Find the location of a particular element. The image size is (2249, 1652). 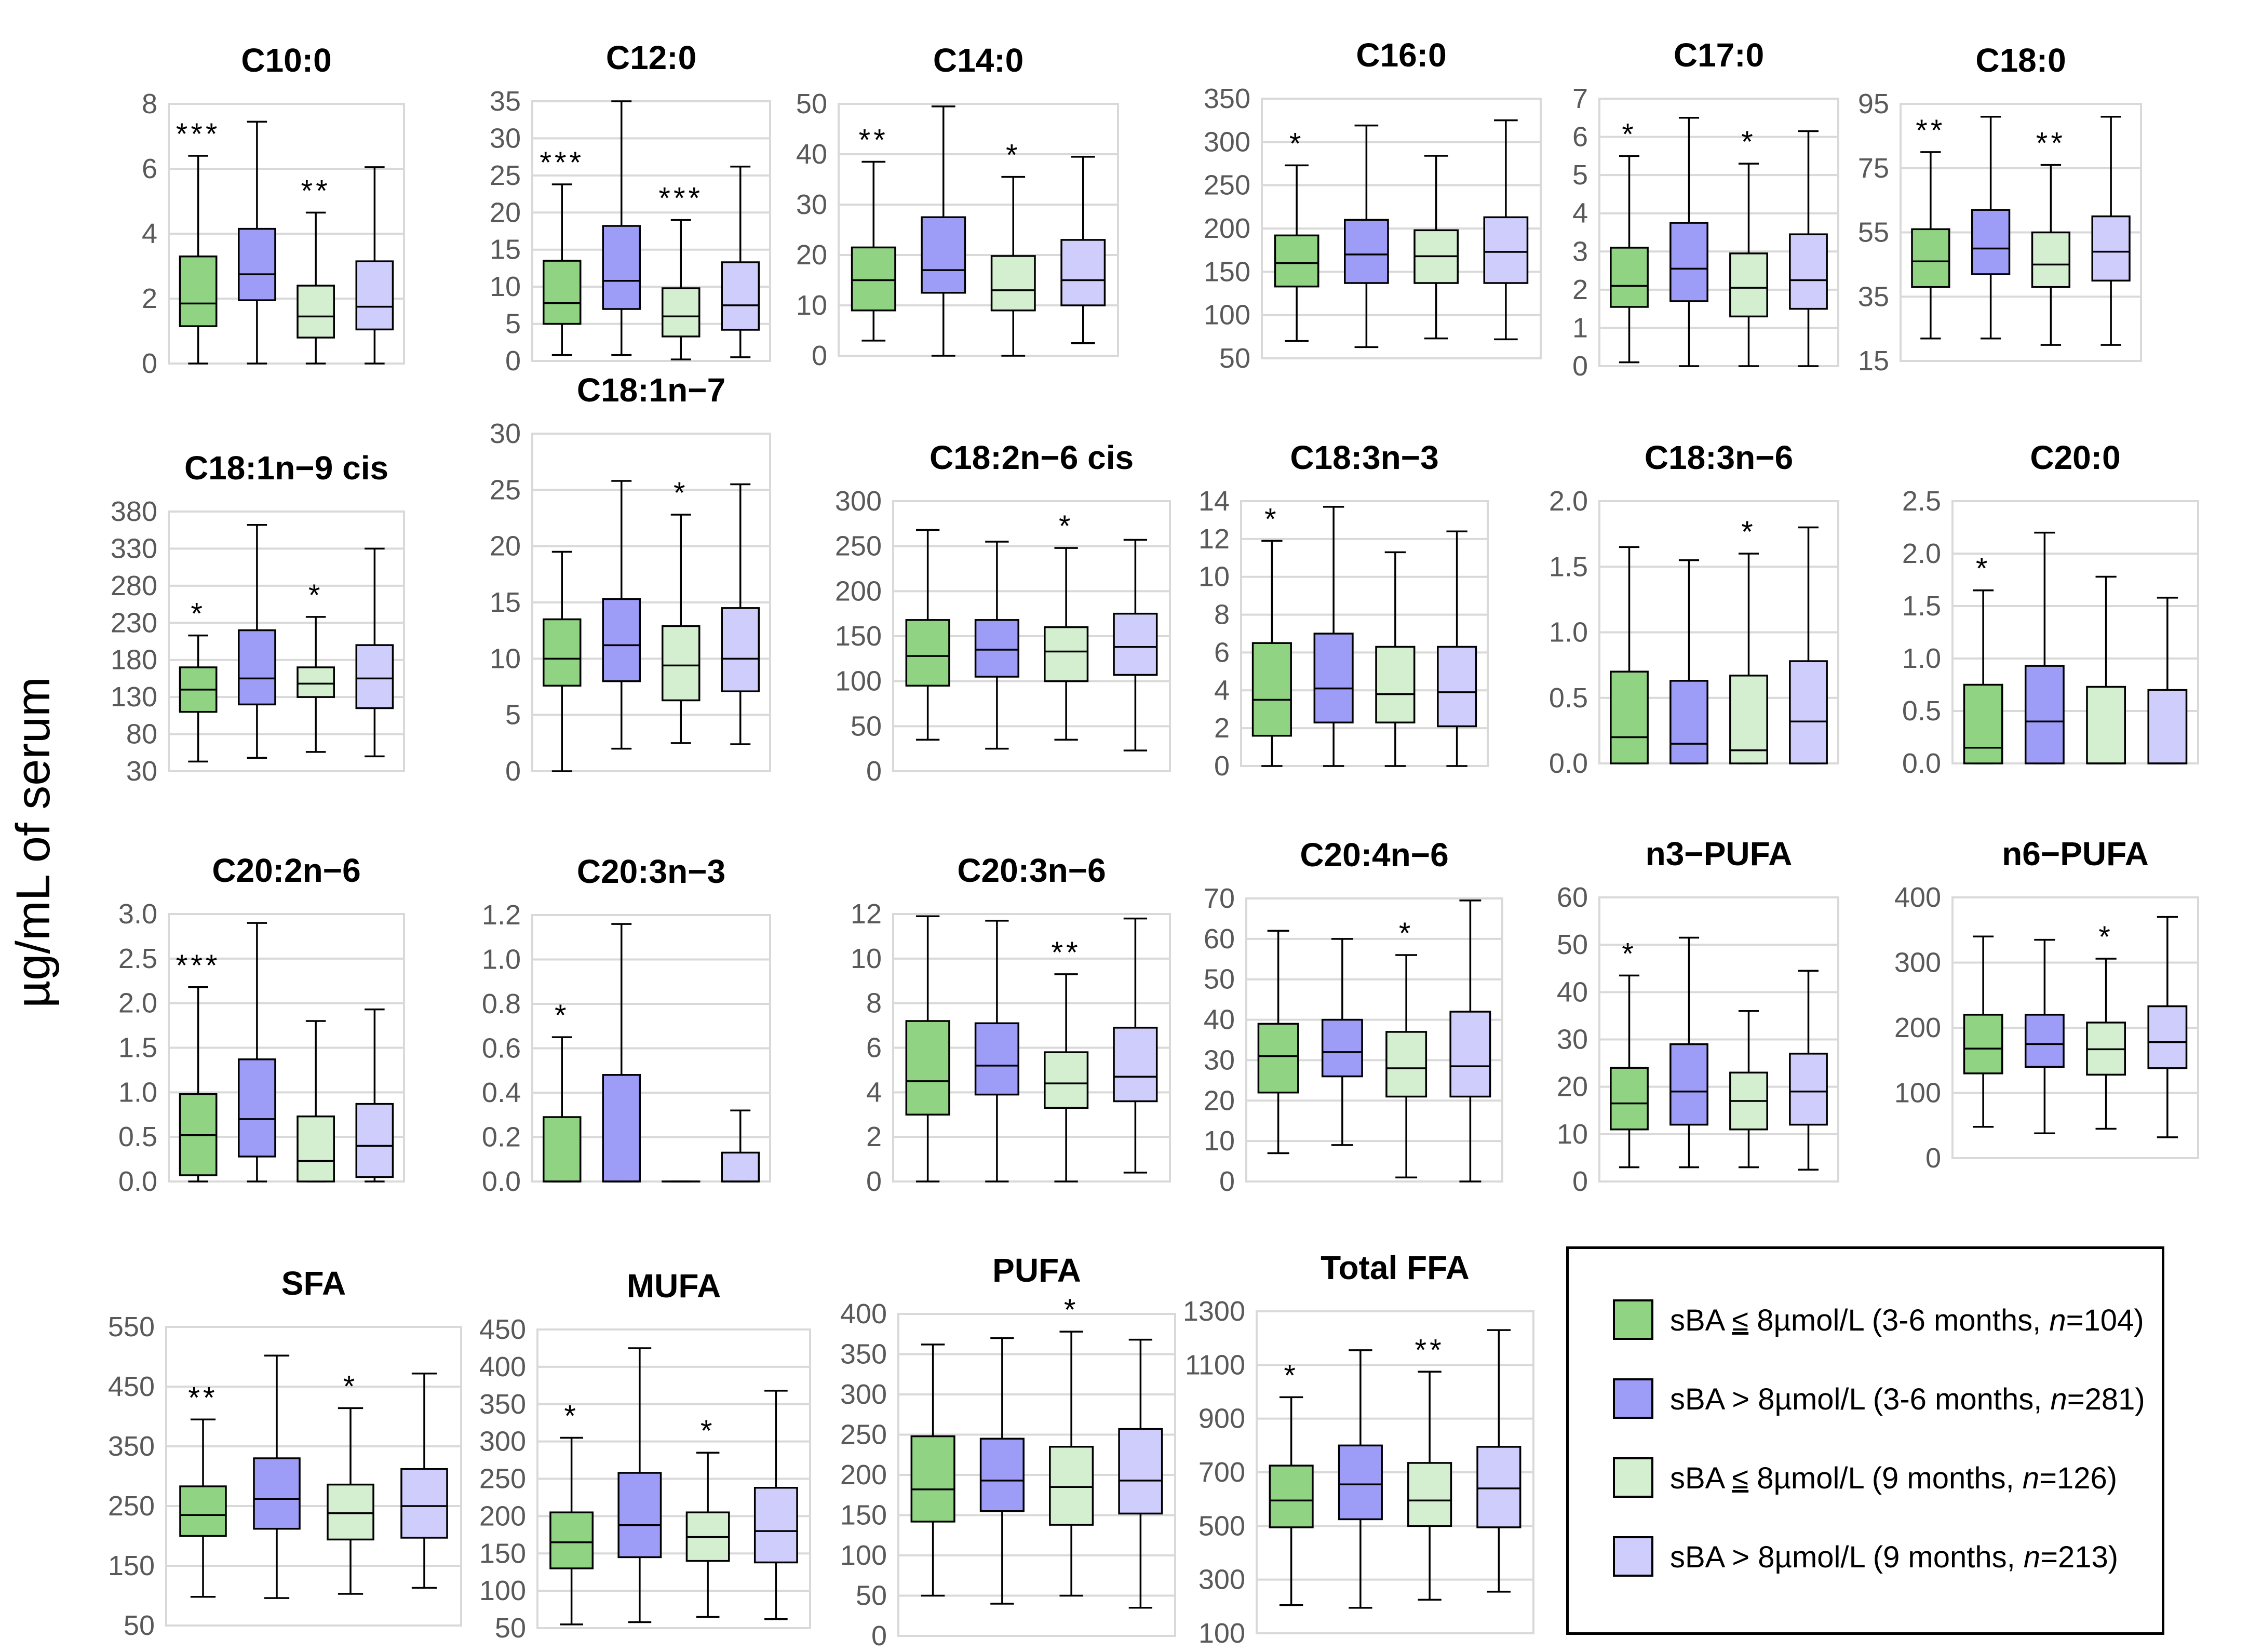

y-tick-label: 550 is located at coordinates (131, 1326).